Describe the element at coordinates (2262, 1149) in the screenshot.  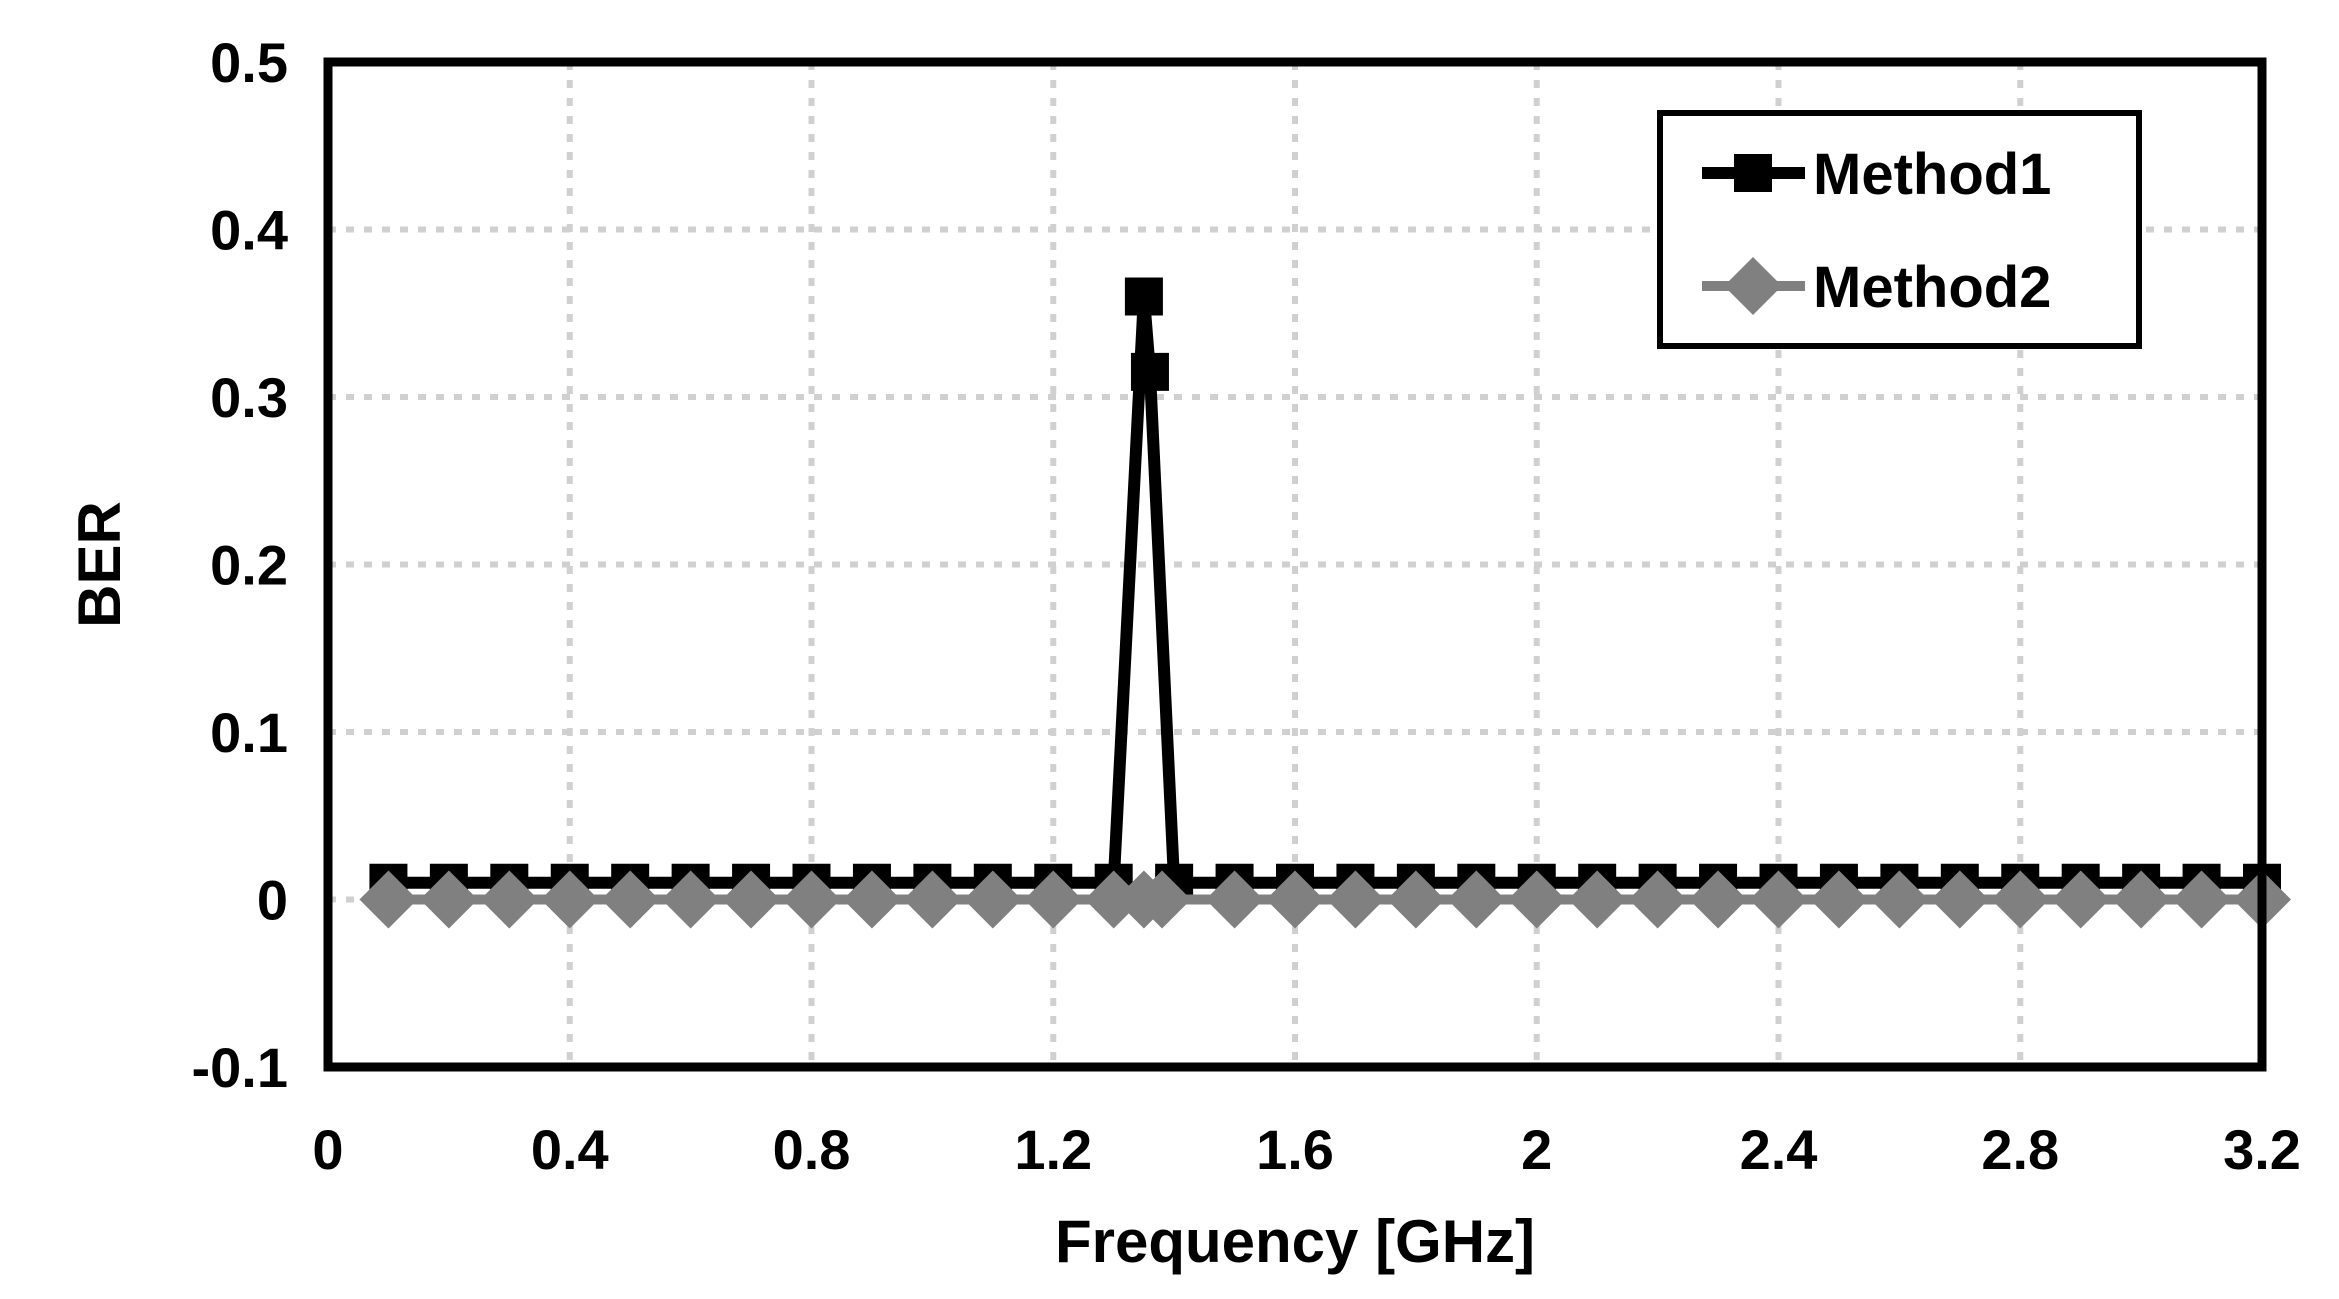
I see `x-tick-label: 3.2` at that location.